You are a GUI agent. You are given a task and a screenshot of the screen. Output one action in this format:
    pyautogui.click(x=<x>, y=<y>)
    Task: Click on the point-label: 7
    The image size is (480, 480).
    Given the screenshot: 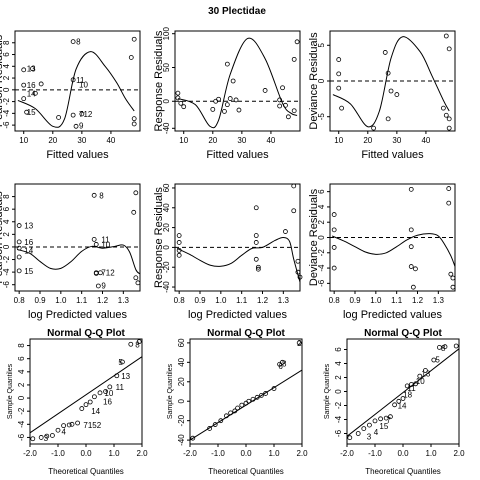 What is the action you would take?
    pyautogui.click(x=388, y=420)
    